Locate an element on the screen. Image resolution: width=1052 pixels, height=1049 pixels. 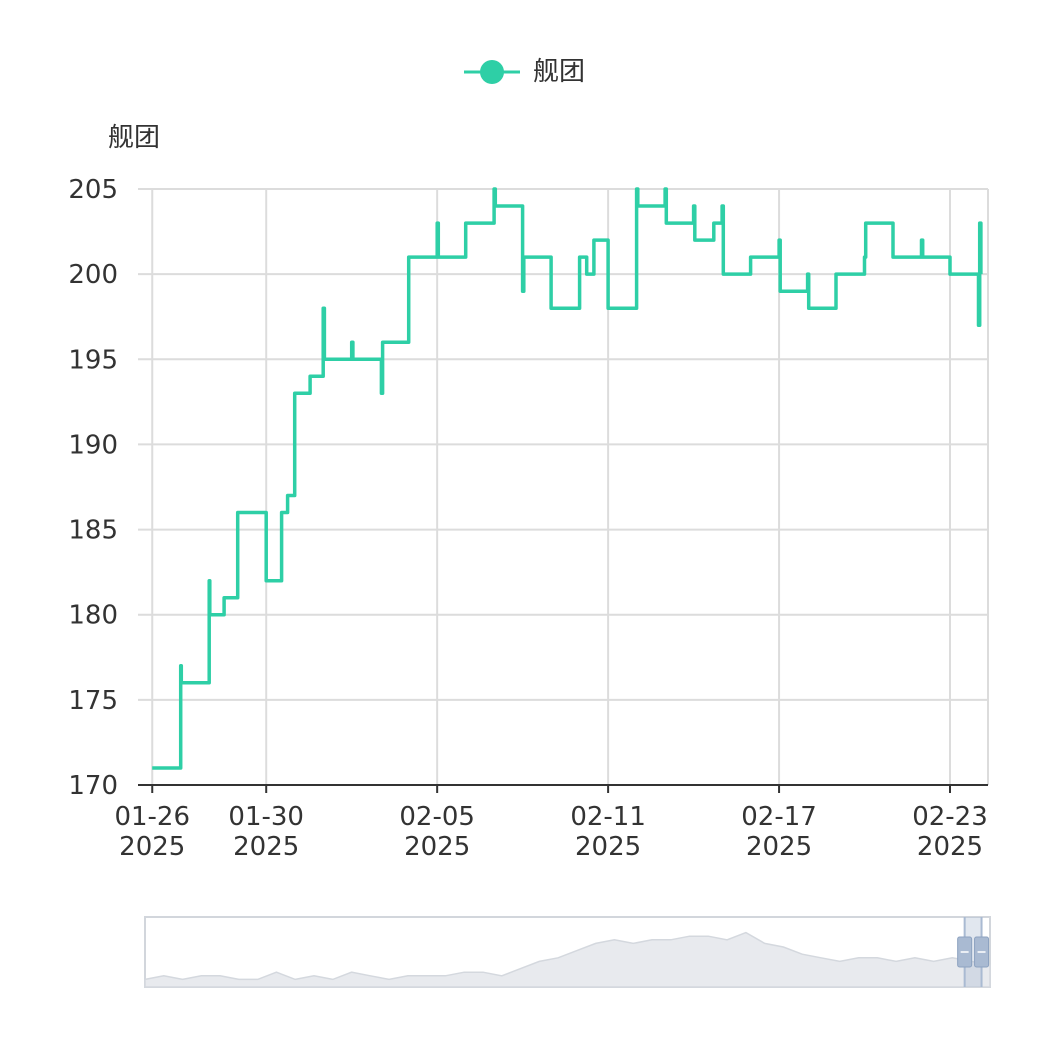
y-tick-label: 205 is located at coordinates (93, 190).